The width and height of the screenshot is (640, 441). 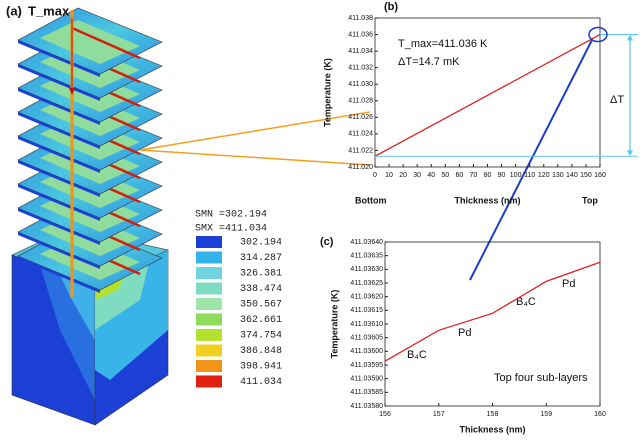 I want to click on x-tick-label: 156, so click(x=385, y=414).